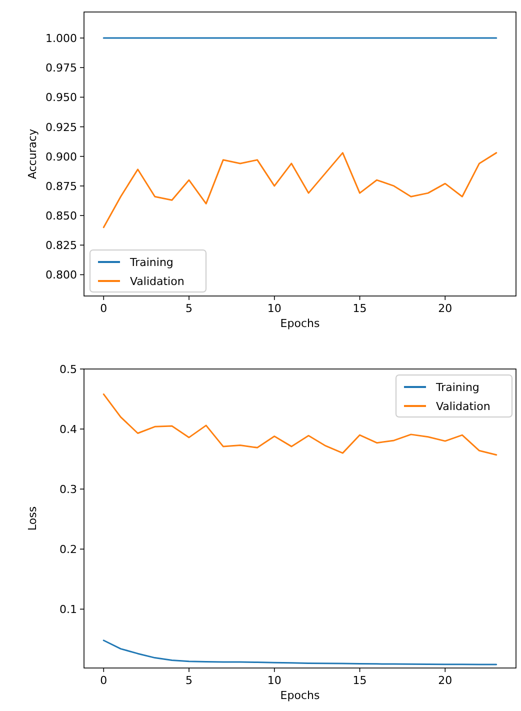 The height and width of the screenshot is (711, 521). Describe the element at coordinates (61, 39) in the screenshot. I see `y-tick-label: 1.000` at that location.